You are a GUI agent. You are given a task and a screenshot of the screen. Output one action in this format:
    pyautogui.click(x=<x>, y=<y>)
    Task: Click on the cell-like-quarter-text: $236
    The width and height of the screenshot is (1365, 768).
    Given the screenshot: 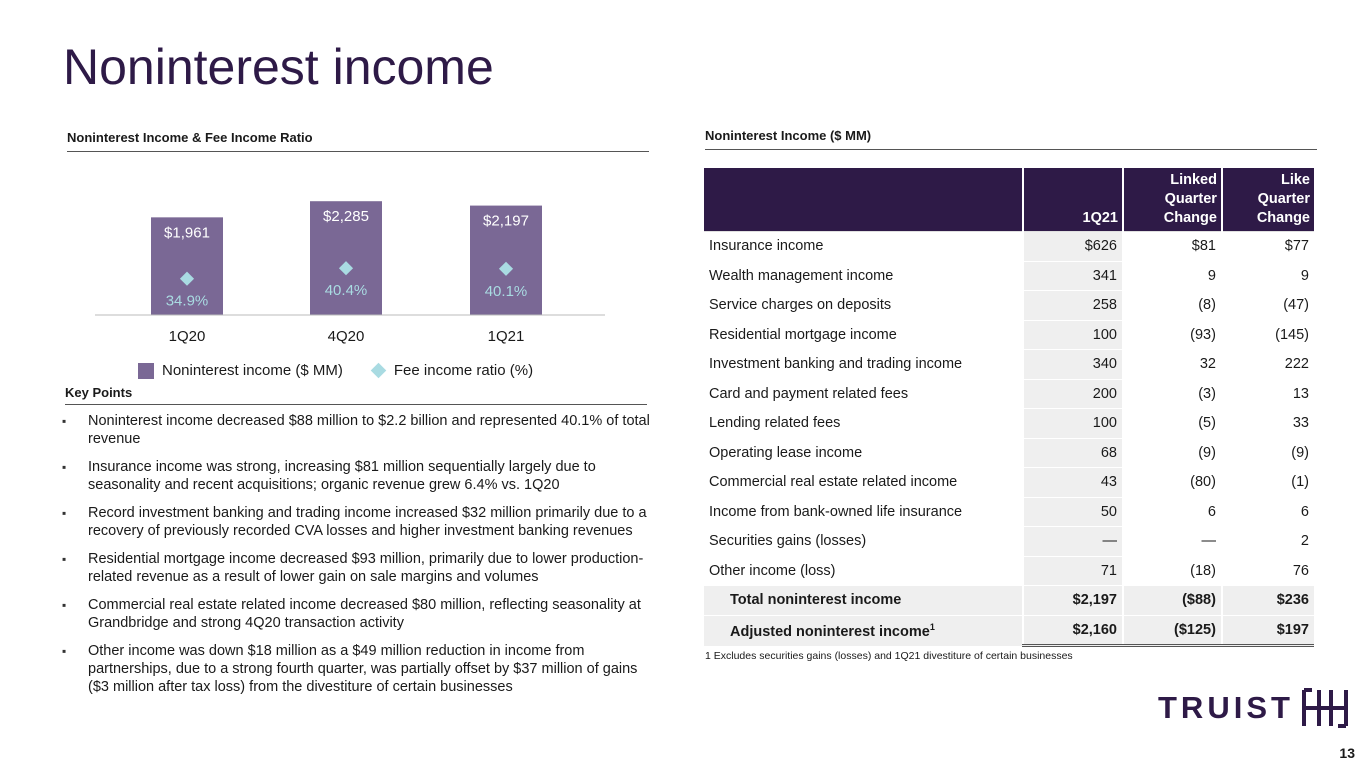 What is the action you would take?
    pyautogui.click(x=1292, y=600)
    